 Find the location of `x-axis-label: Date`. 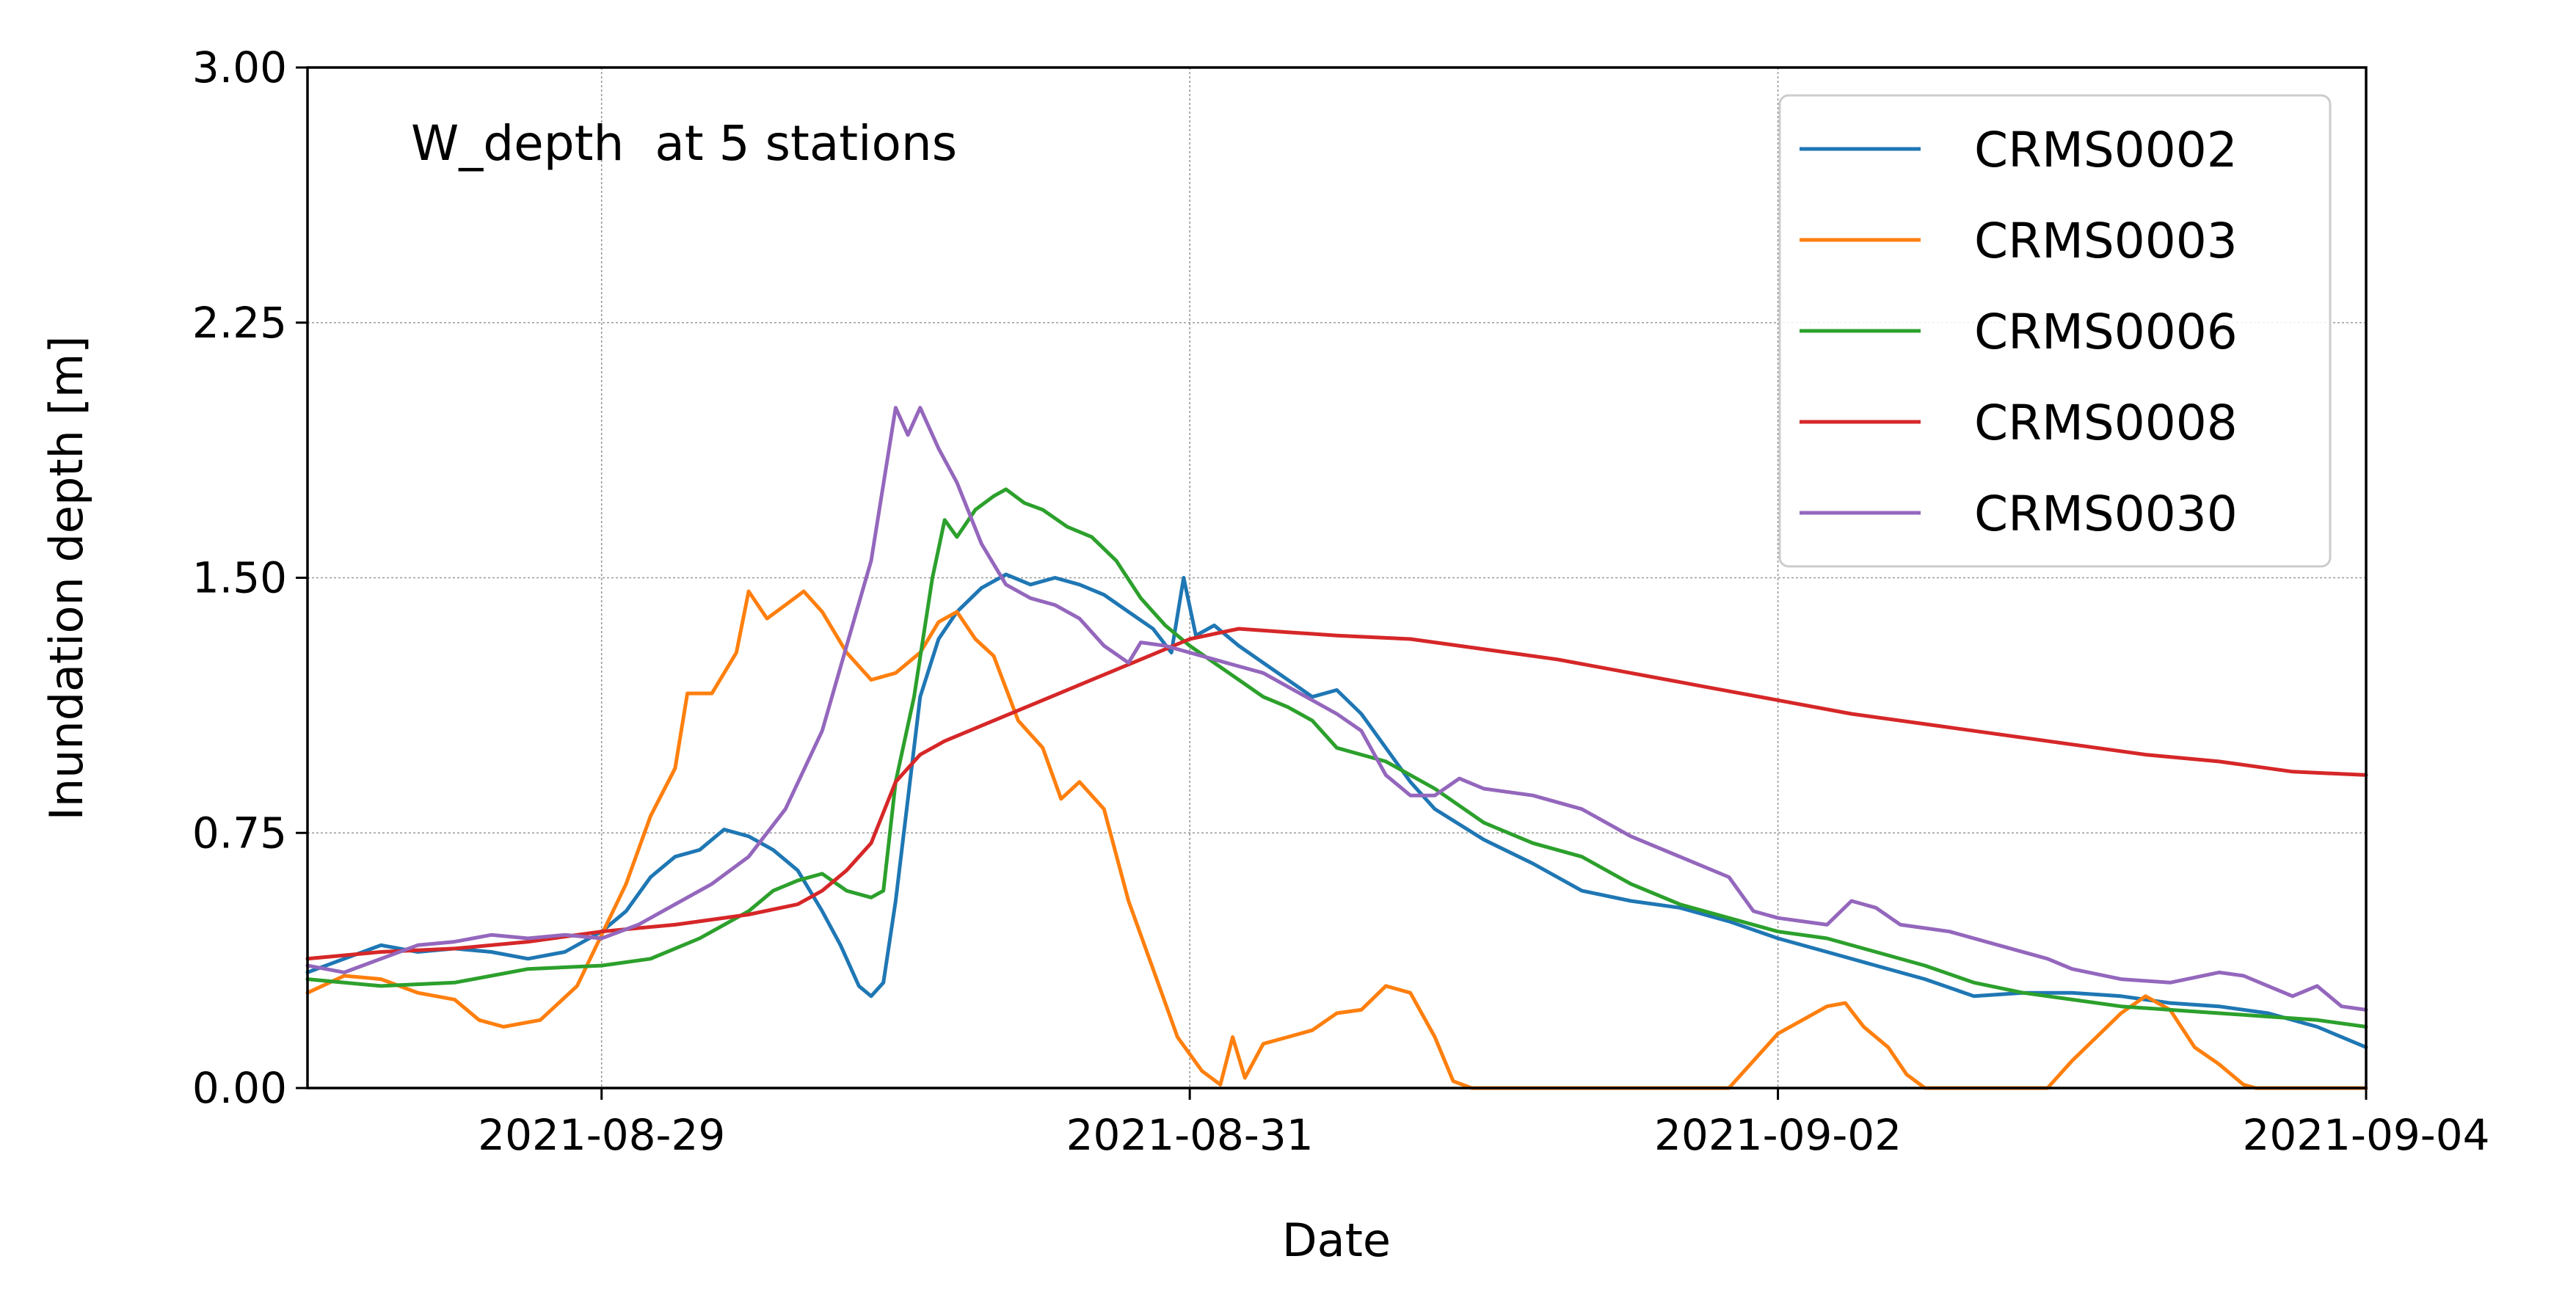

x-axis-label: Date is located at coordinates (1336, 1240).